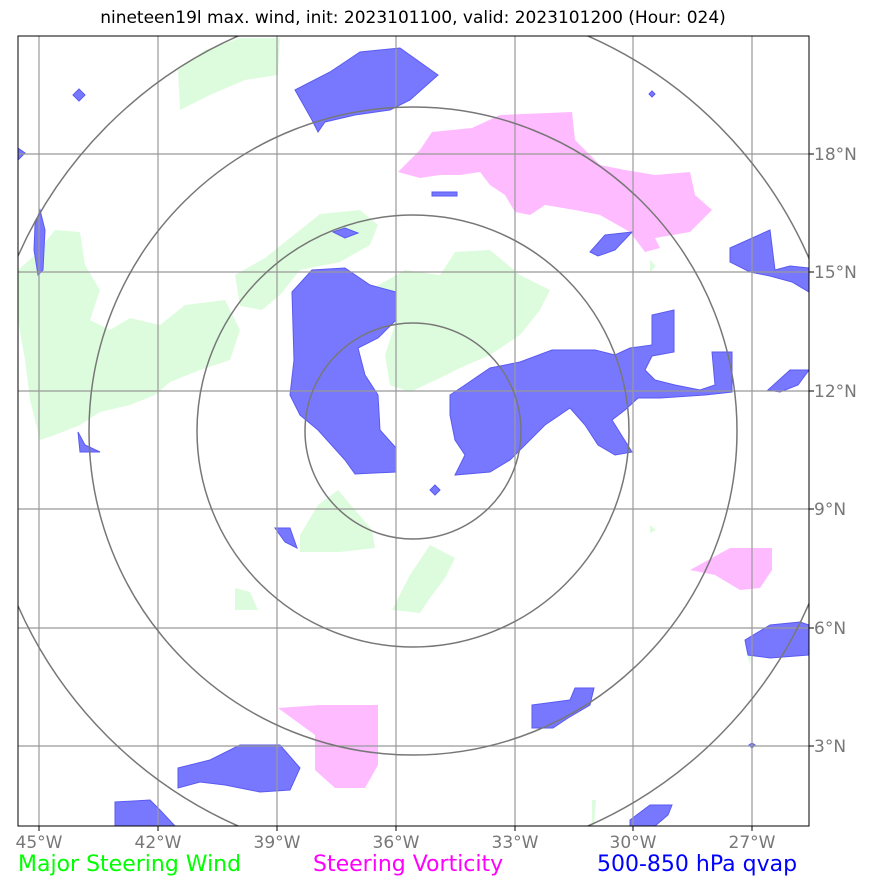 The height and width of the screenshot is (891, 876). Describe the element at coordinates (39, 843) in the screenshot. I see `x-tick-label: 45°W` at that location.